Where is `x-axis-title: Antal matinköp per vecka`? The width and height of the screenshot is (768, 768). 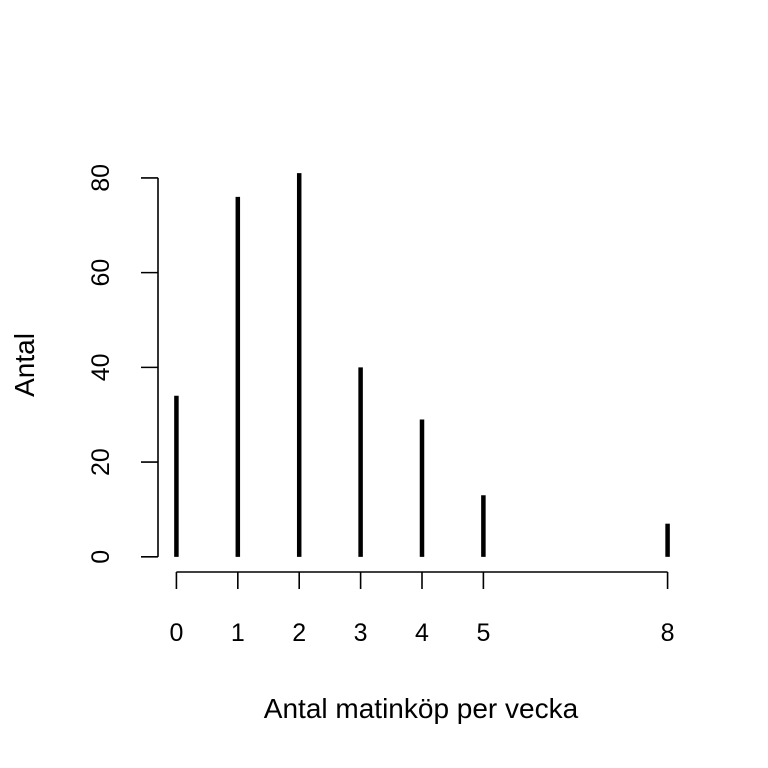
x-axis-title: Antal matinköp per vecka is located at coordinates (421, 708).